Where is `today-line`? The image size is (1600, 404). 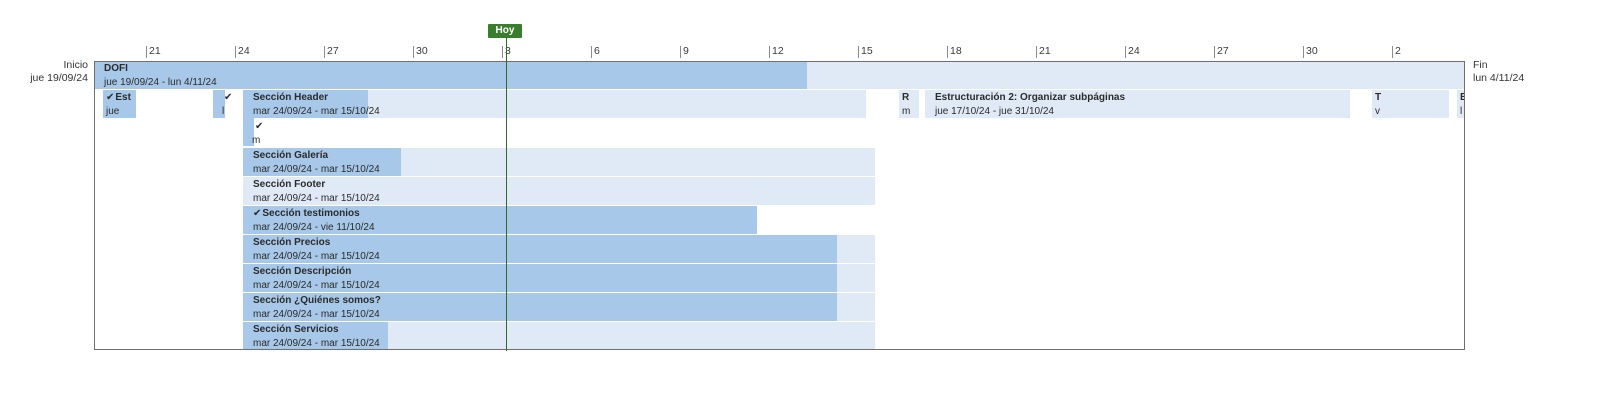
today-line is located at coordinates (506, 194).